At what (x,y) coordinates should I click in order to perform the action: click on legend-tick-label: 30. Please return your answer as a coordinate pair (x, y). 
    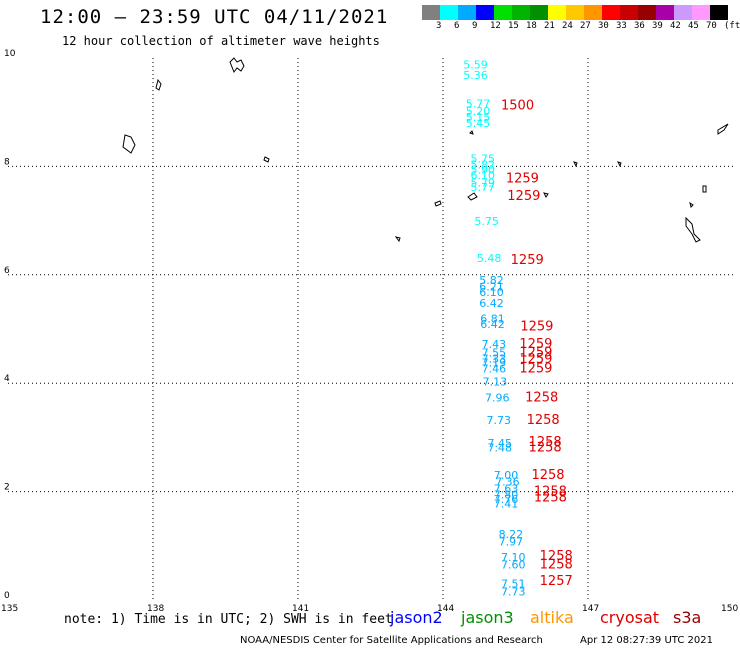
    Looking at the image, I should click on (603, 26).